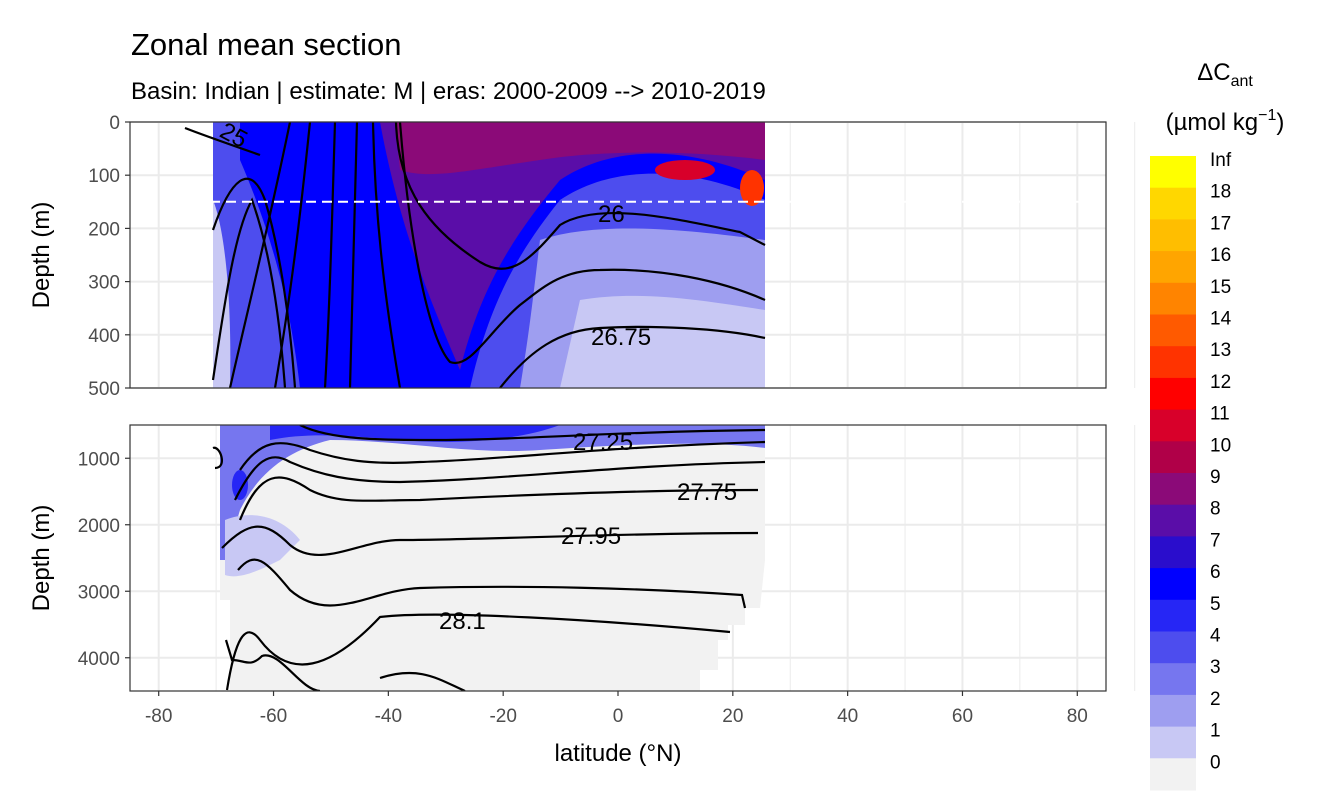 The width and height of the screenshot is (1344, 806). Describe the element at coordinates (1215, 572) in the screenshot. I see `legend-label: 6` at that location.